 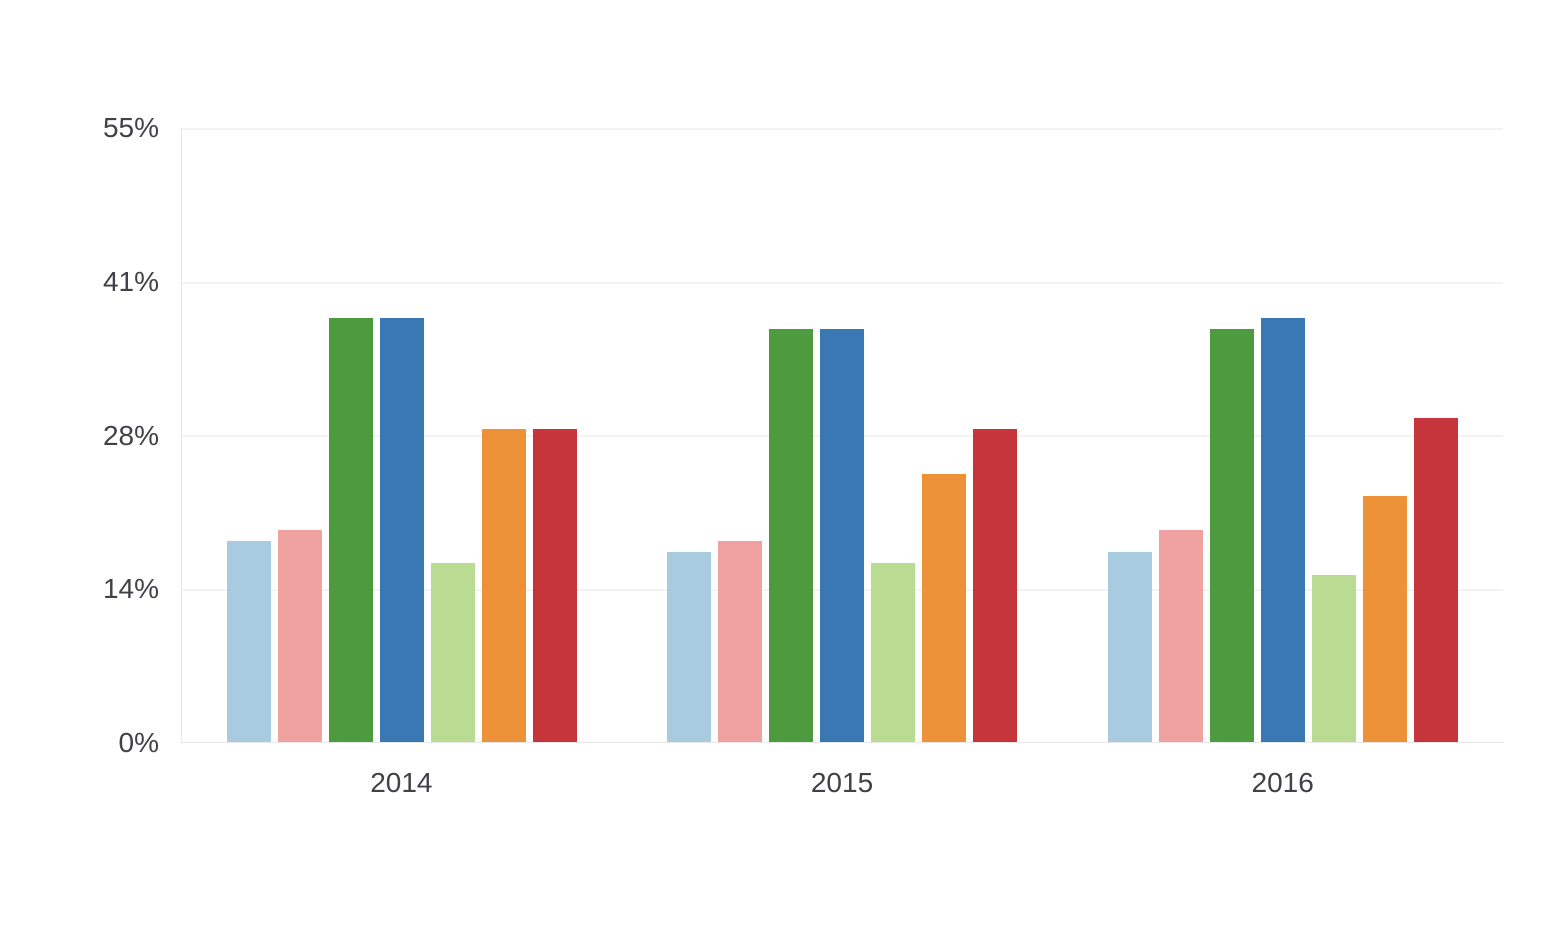 What do you see at coordinates (555, 585) in the screenshot?
I see `bar-red-2014` at bounding box center [555, 585].